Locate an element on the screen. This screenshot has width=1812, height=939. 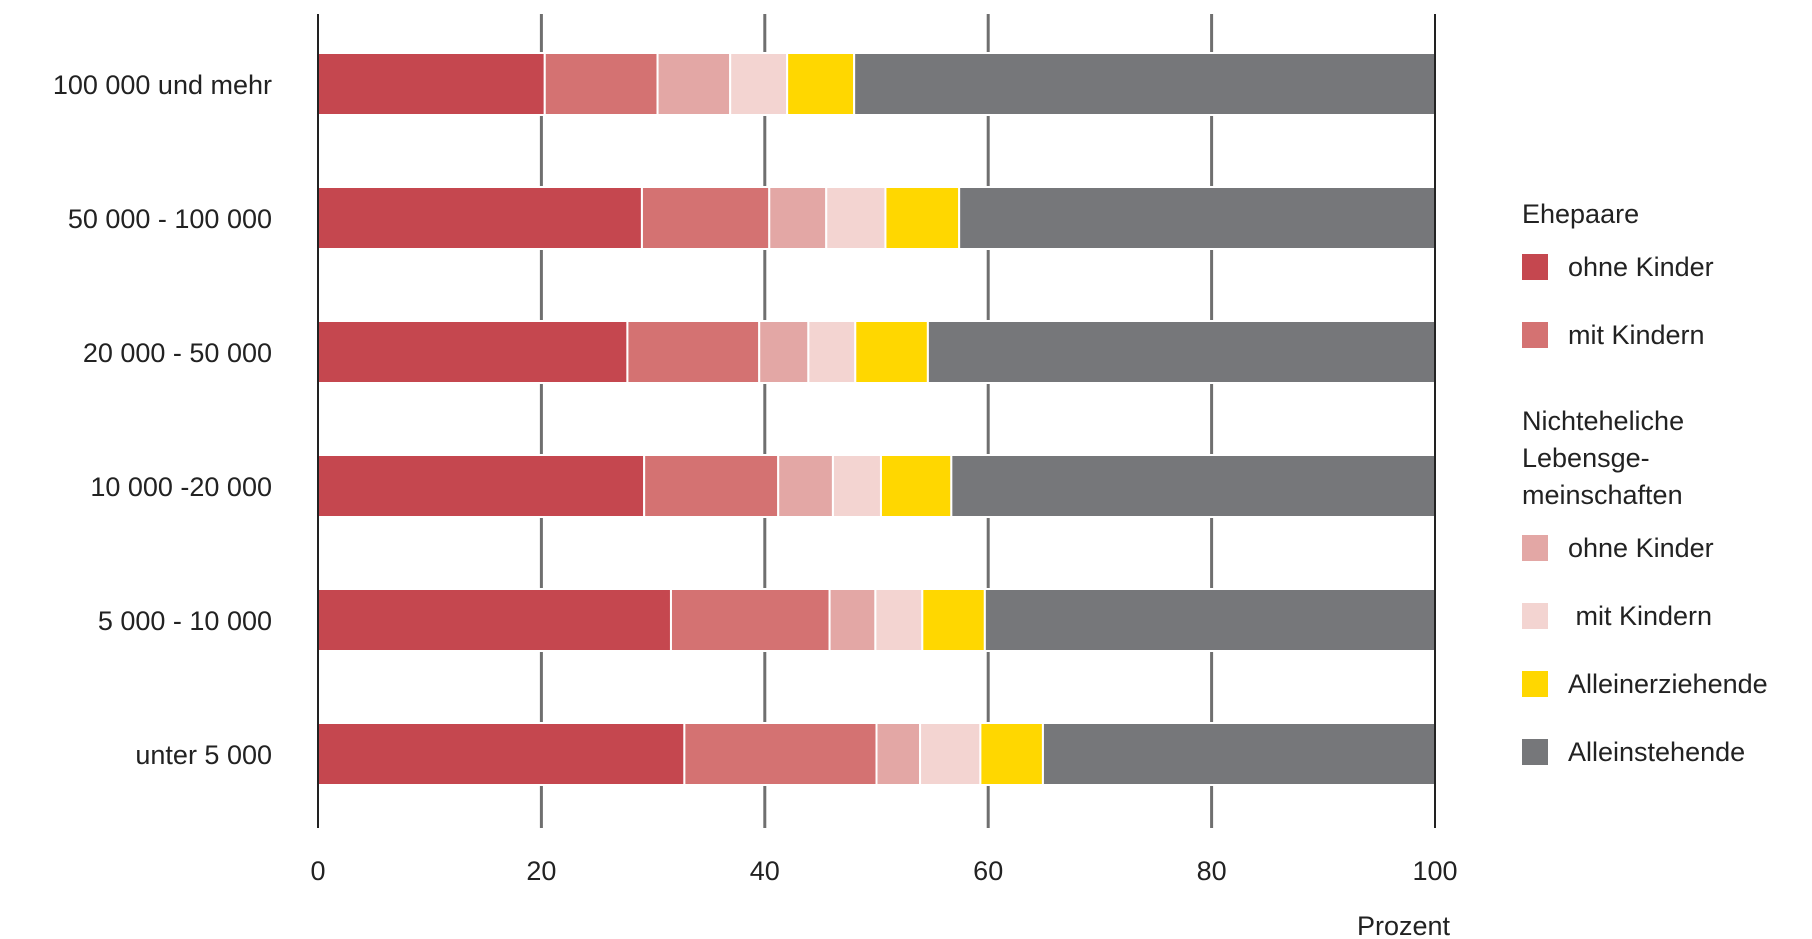
legend-group-ehepaare: Ehepaare ohne Kinder mit Kindern is located at coordinates (1667, 282).